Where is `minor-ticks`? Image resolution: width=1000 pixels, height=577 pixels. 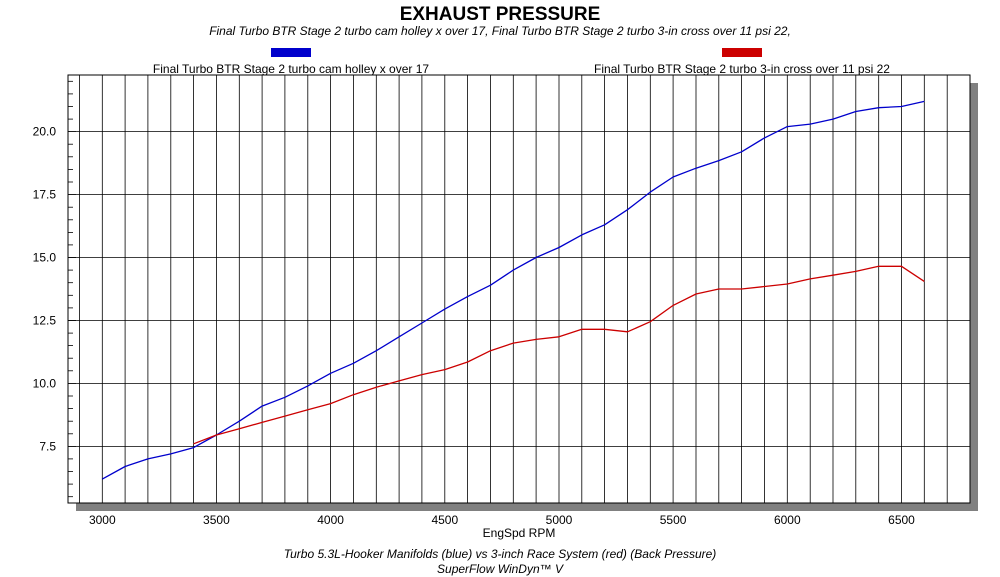 minor-ticks is located at coordinates (72, 289).